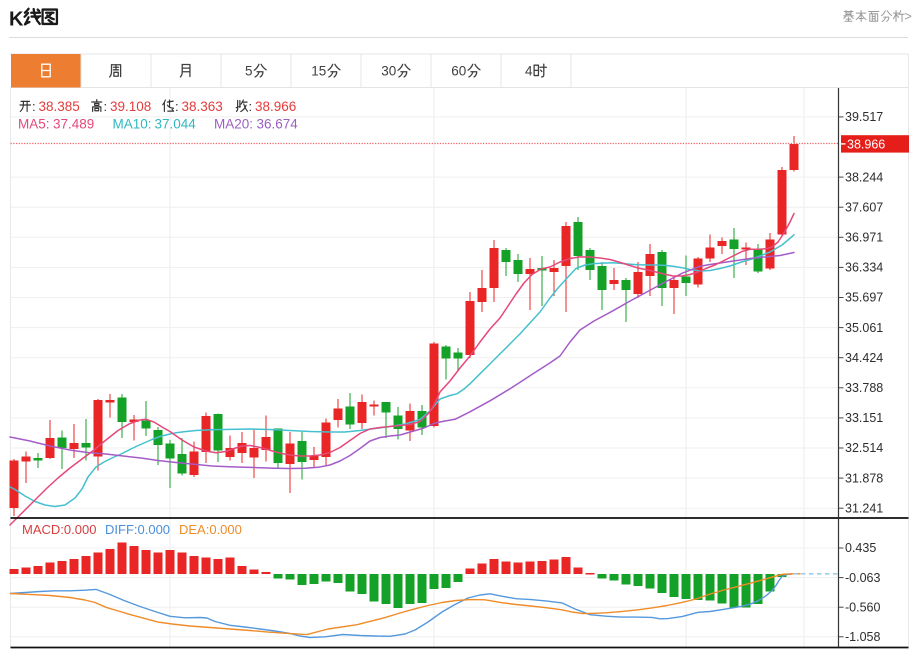  Describe the element at coordinates (862, 578) in the screenshot. I see `svg-text: -0.063` at that location.